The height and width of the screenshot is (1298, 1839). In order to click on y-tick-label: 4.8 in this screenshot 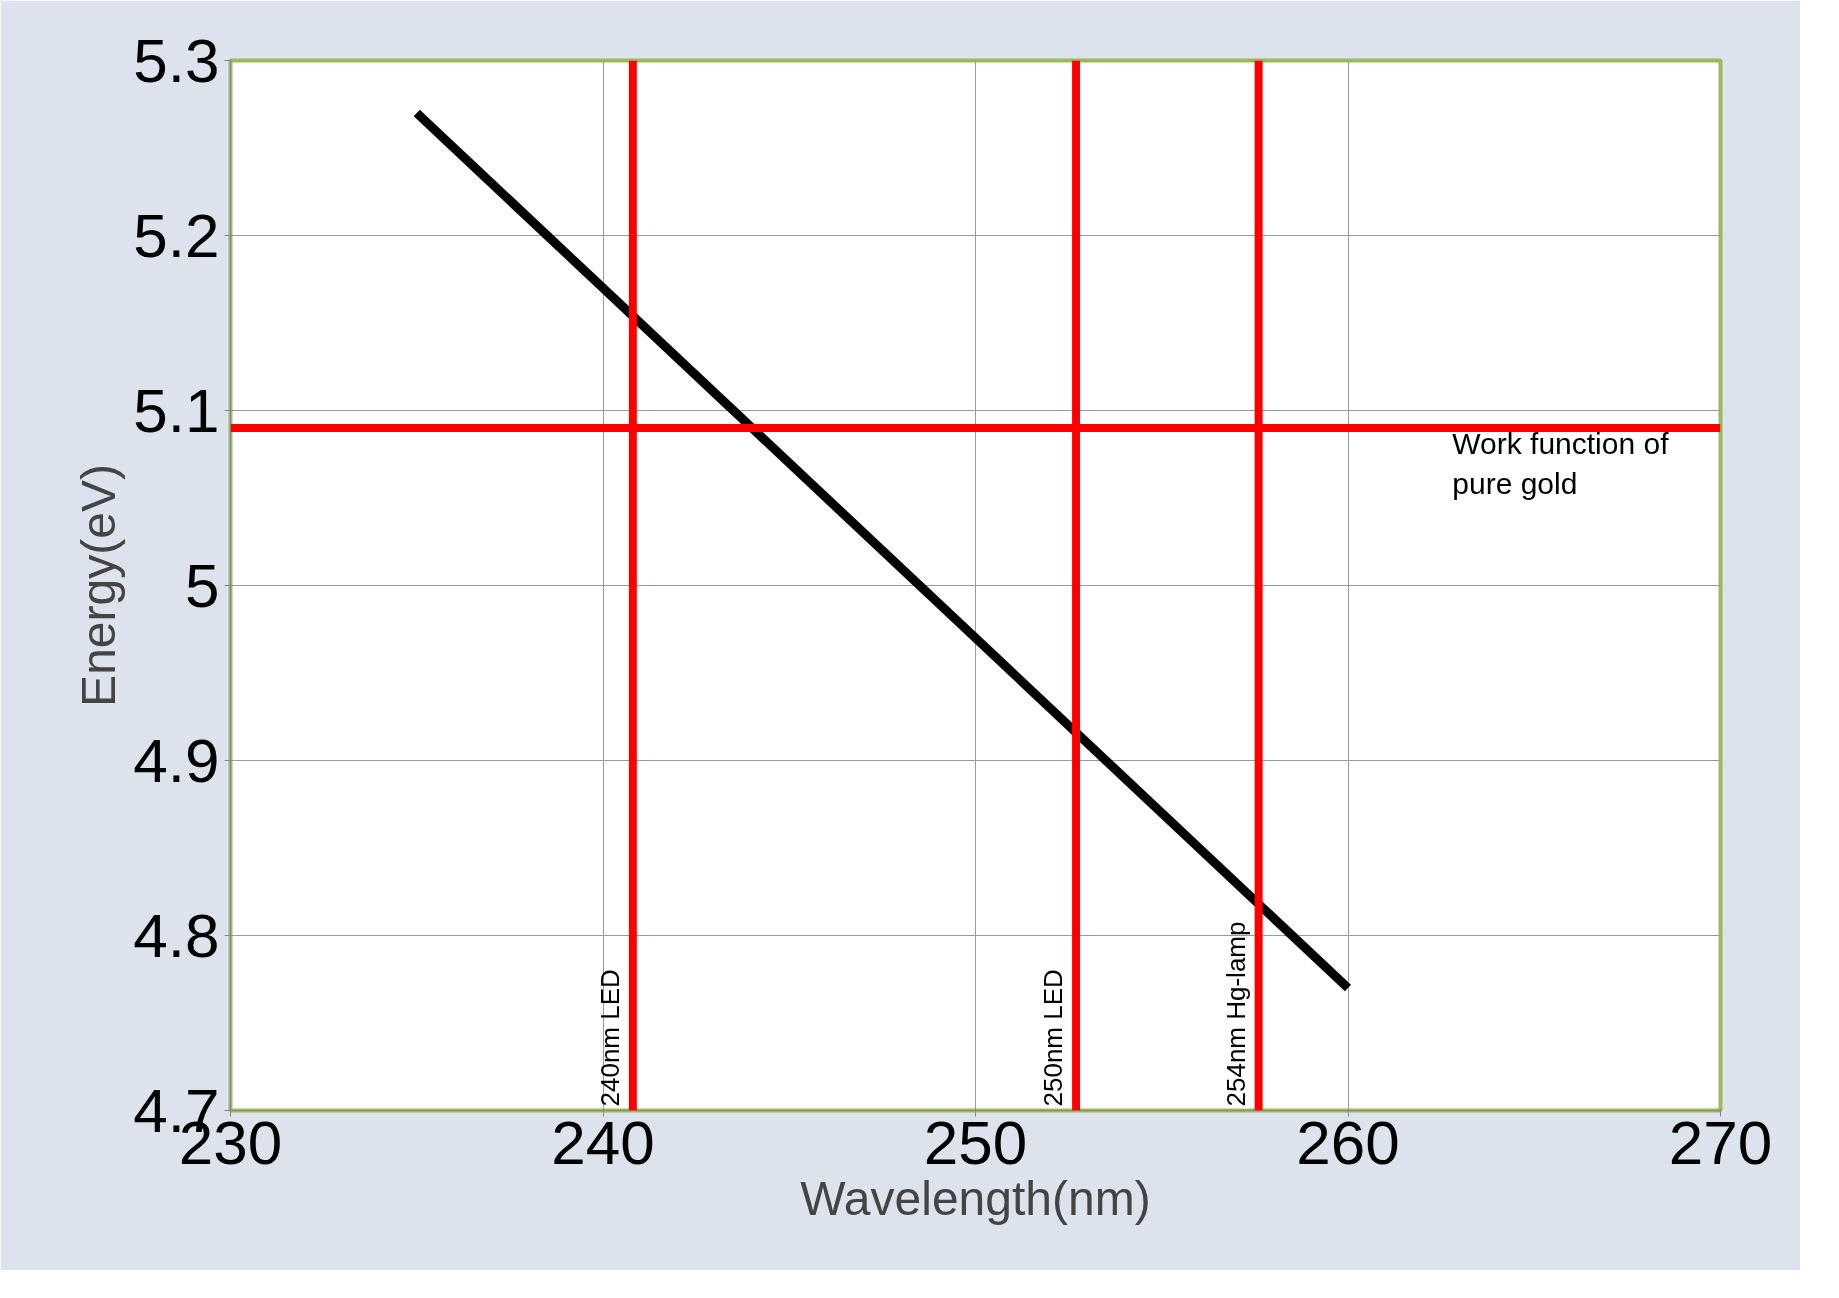, I will do `click(176, 935)`.